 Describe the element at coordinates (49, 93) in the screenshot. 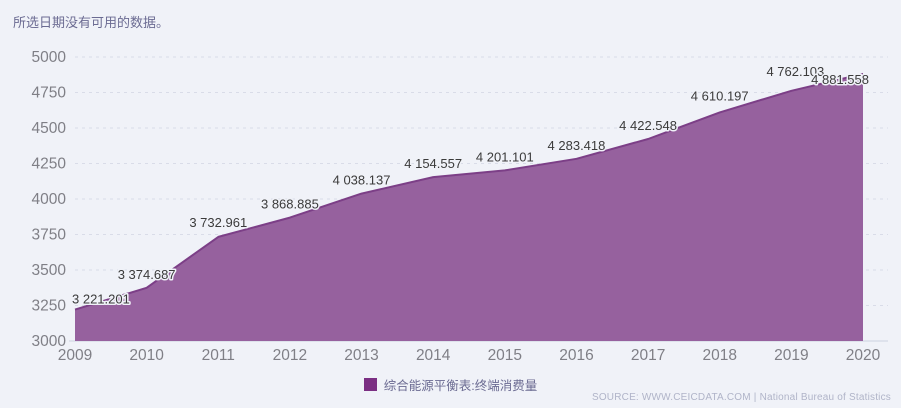

I see `y-axis-tick-label: 4750` at that location.